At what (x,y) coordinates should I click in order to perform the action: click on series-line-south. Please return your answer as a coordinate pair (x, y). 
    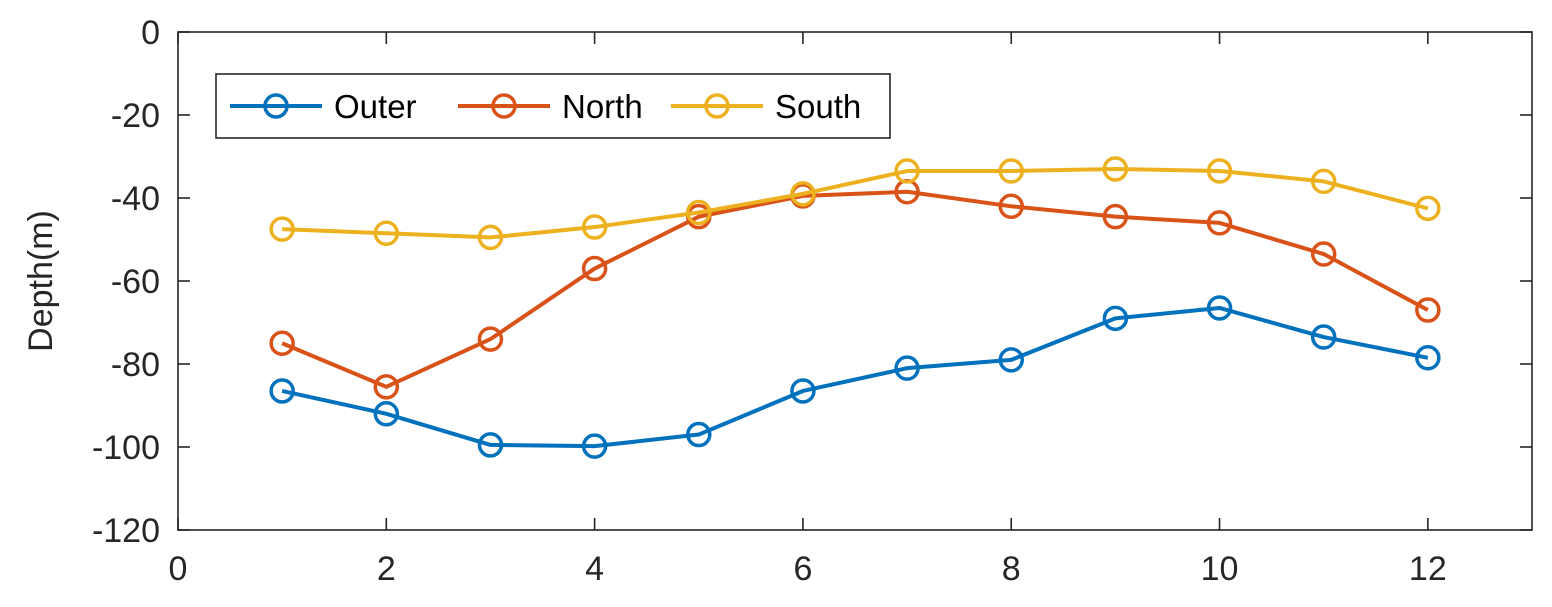
    Looking at the image, I should click on (855, 203).